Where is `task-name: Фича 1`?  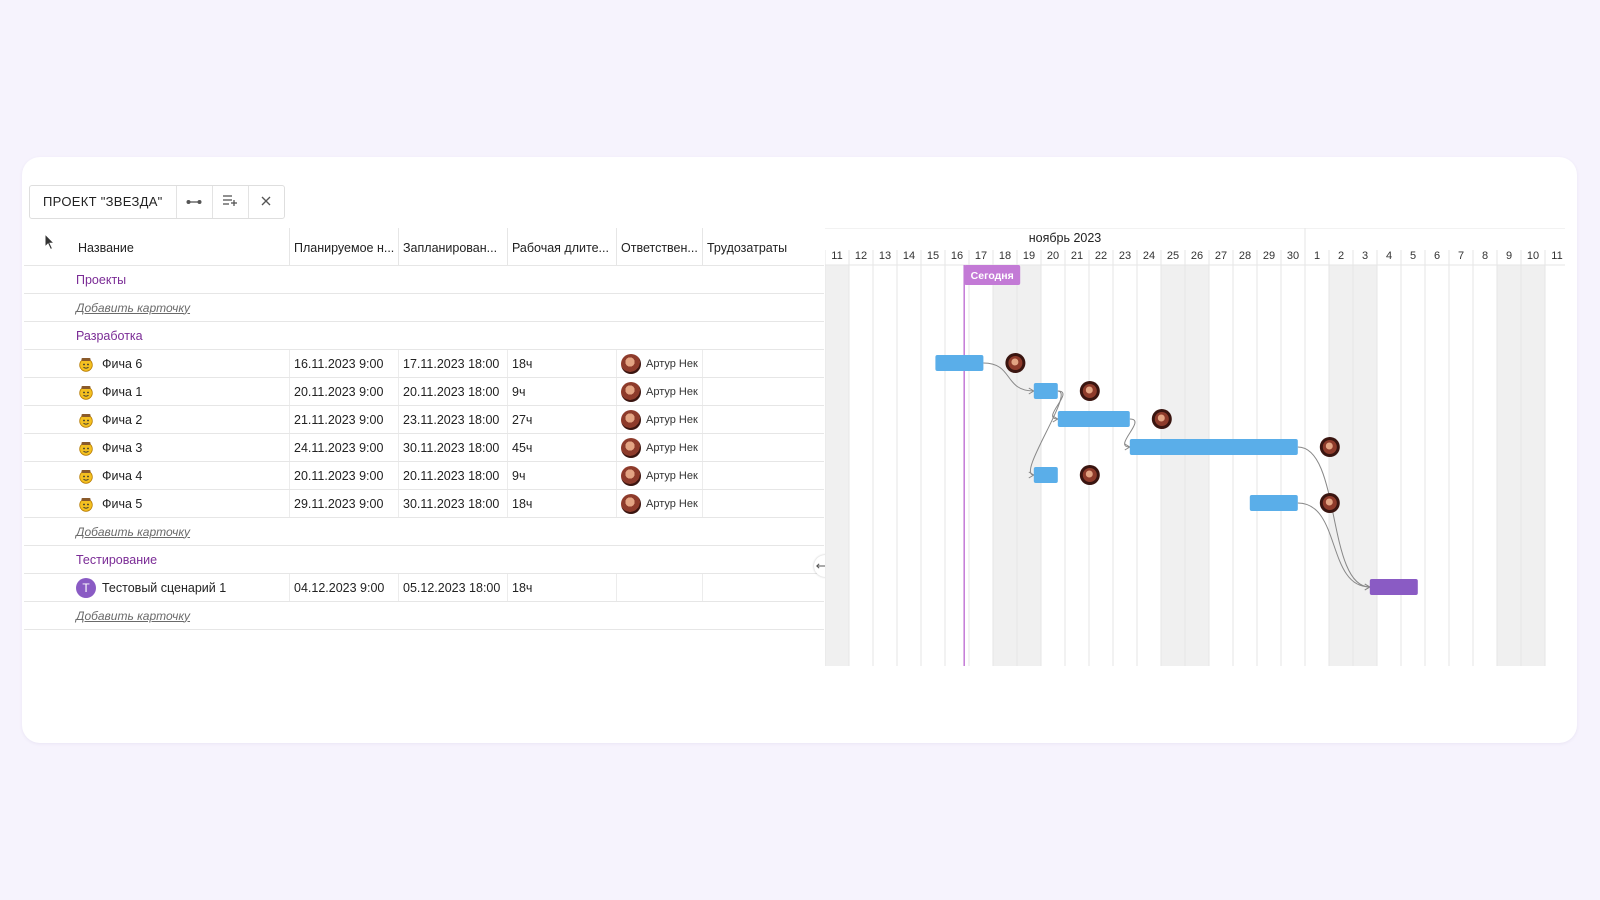
task-name: Фича 1 is located at coordinates (122, 391).